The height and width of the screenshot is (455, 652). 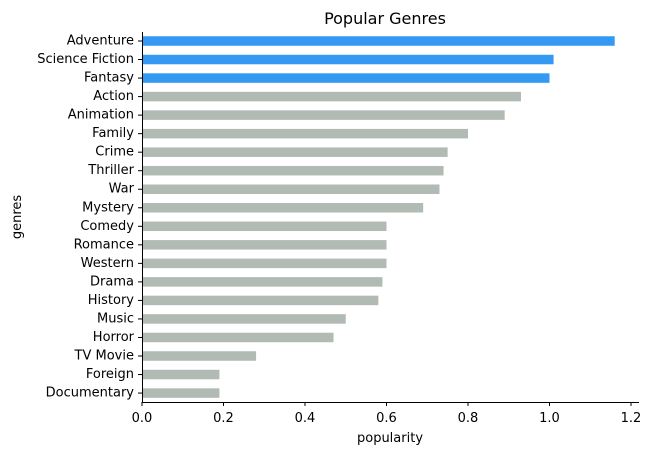 I want to click on y-tick-label-comedy: Comedy, so click(x=107, y=226).